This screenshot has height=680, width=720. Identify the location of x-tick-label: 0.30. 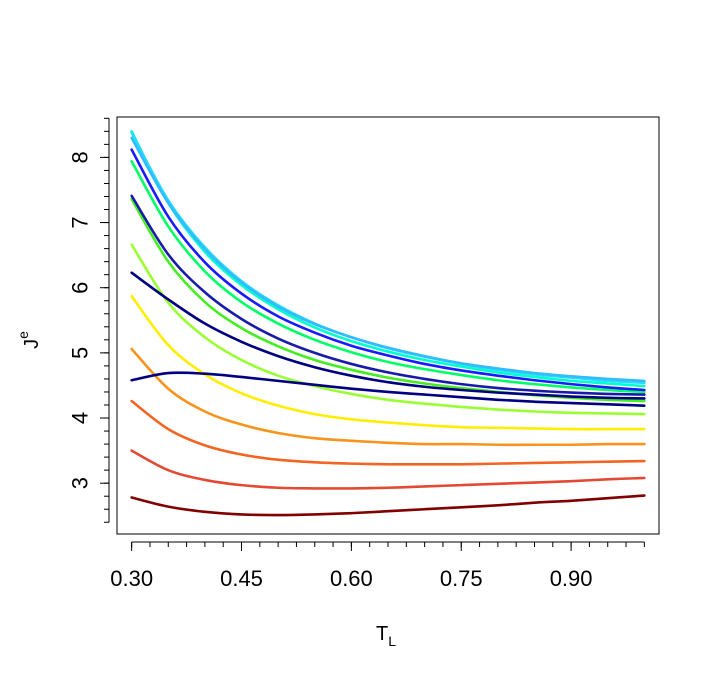
(131, 578).